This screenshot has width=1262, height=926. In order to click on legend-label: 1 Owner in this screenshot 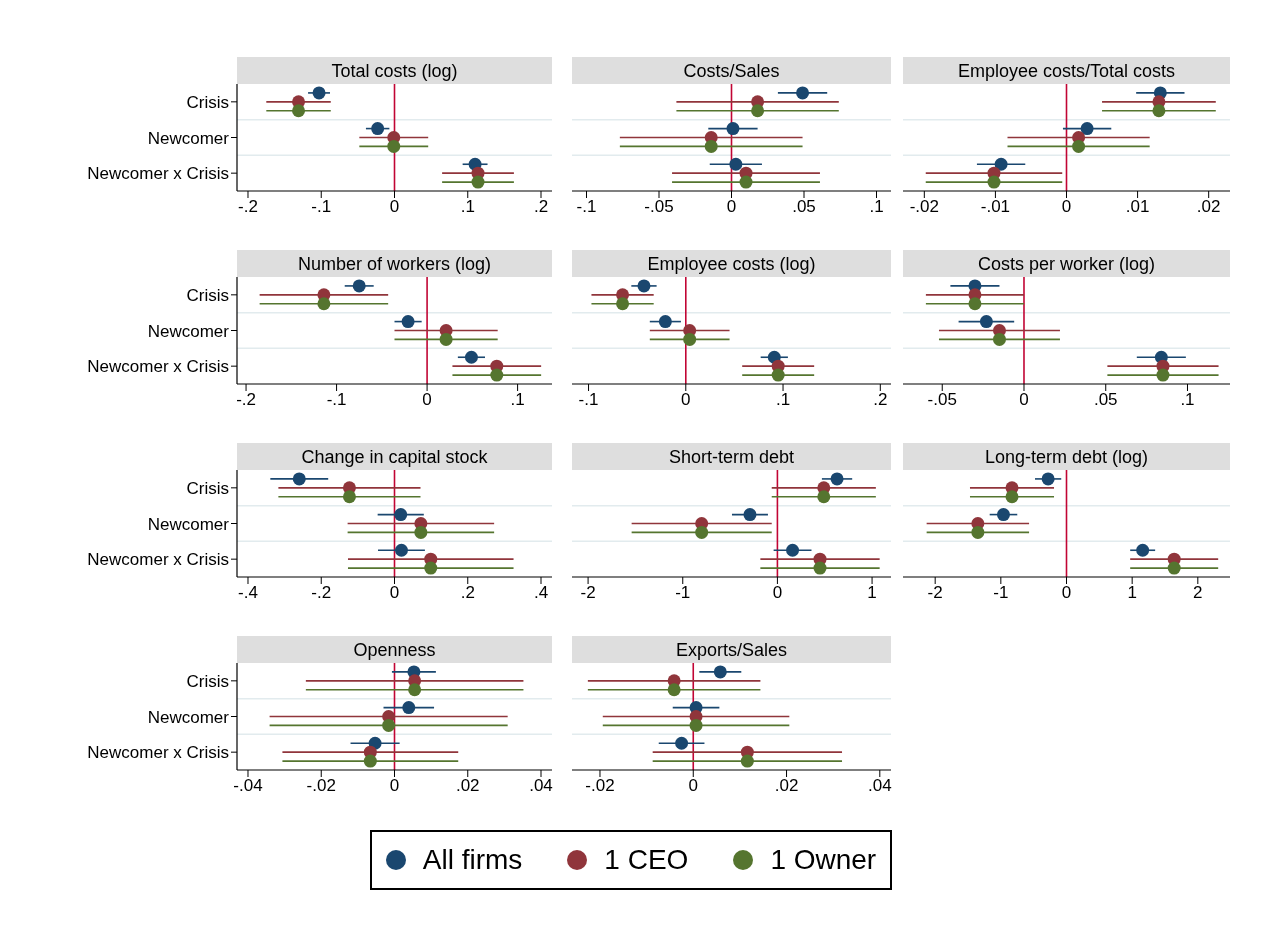, I will do `click(823, 859)`.